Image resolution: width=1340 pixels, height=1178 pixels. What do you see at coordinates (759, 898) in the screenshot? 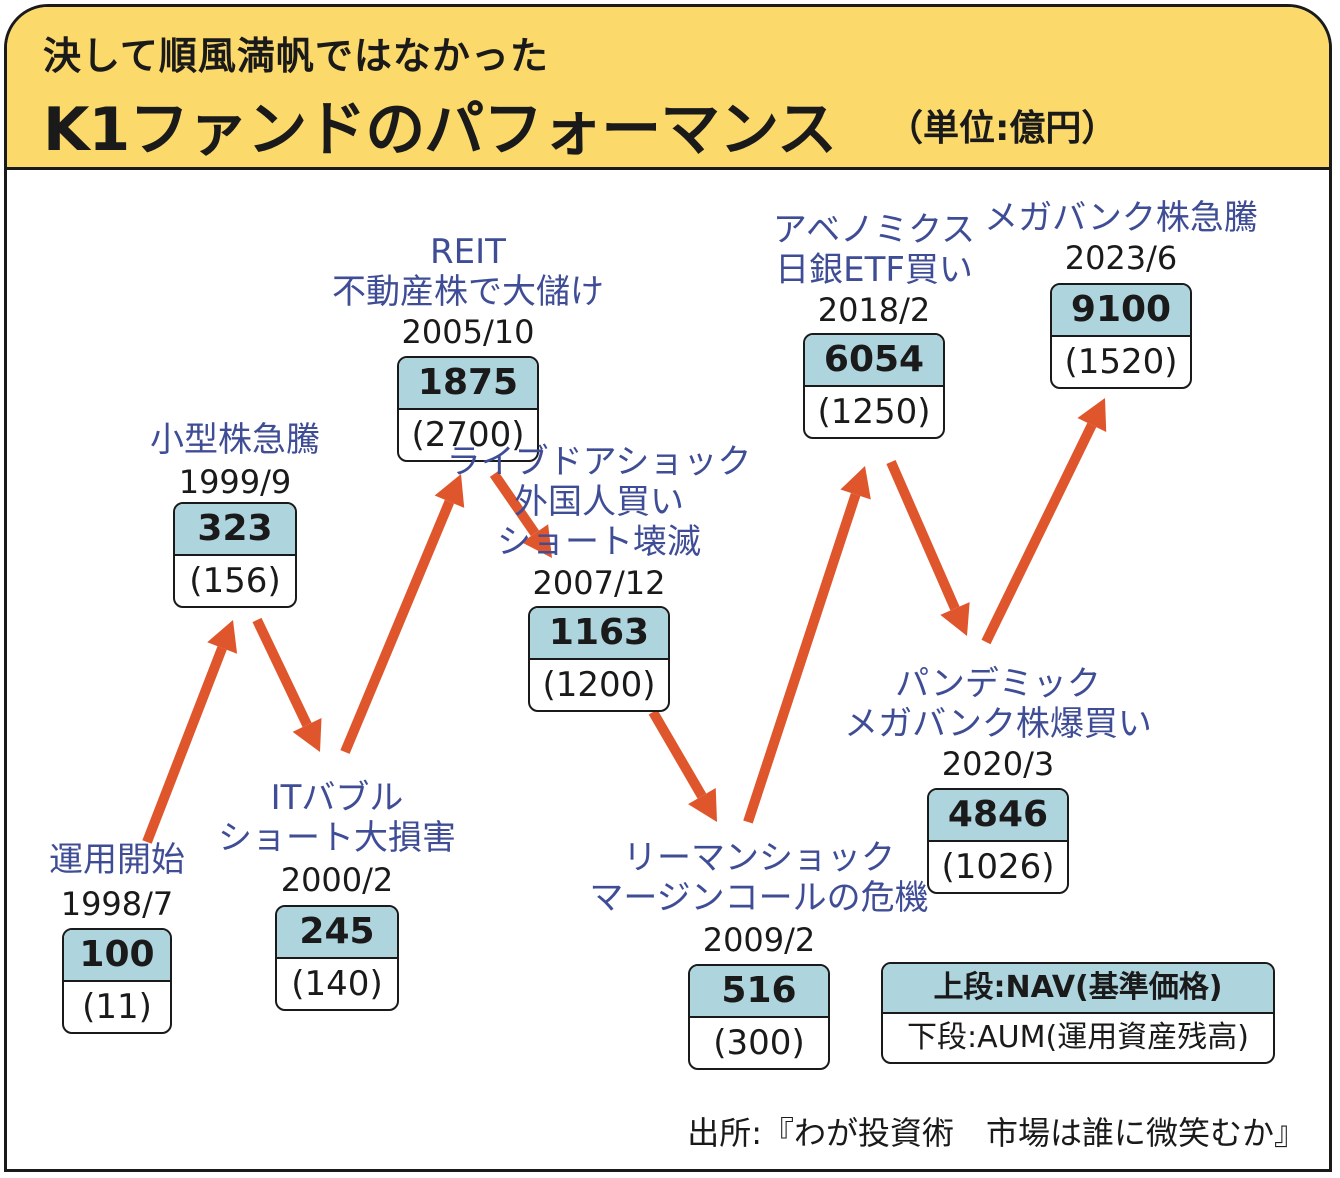
I see `event-label-line: マージンコールの危機` at bounding box center [759, 898].